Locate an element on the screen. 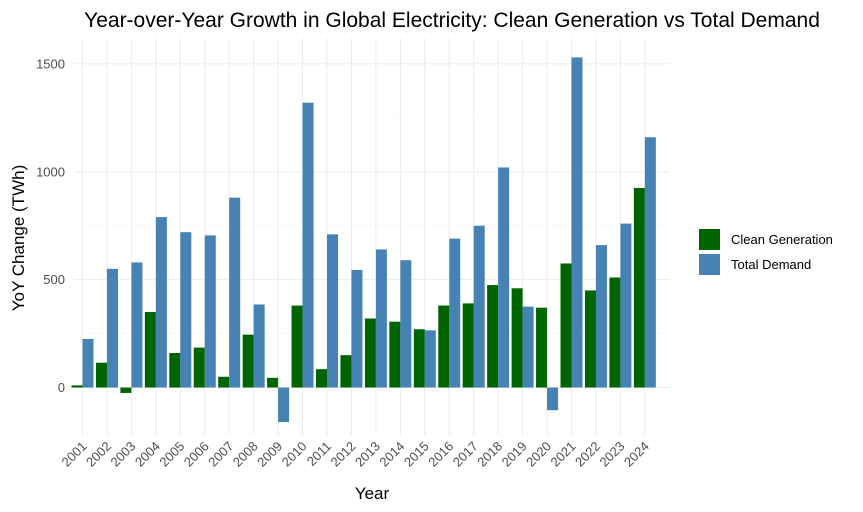 The width and height of the screenshot is (863, 512). x-tick-label: 2012 is located at coordinates (343, 454).